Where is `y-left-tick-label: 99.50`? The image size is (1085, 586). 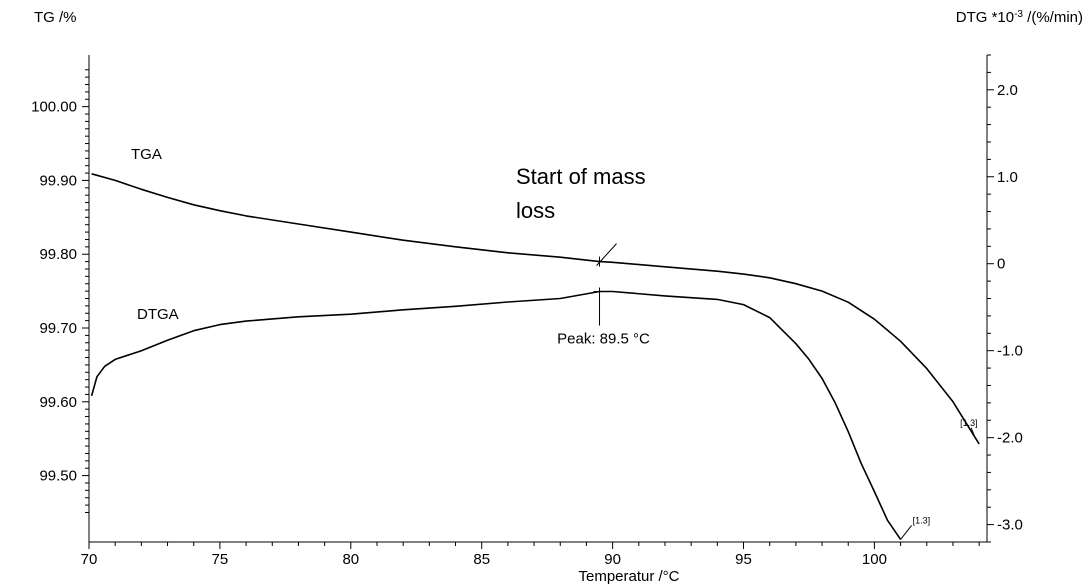
y-left-tick-label: 99.50 is located at coordinates (58, 476).